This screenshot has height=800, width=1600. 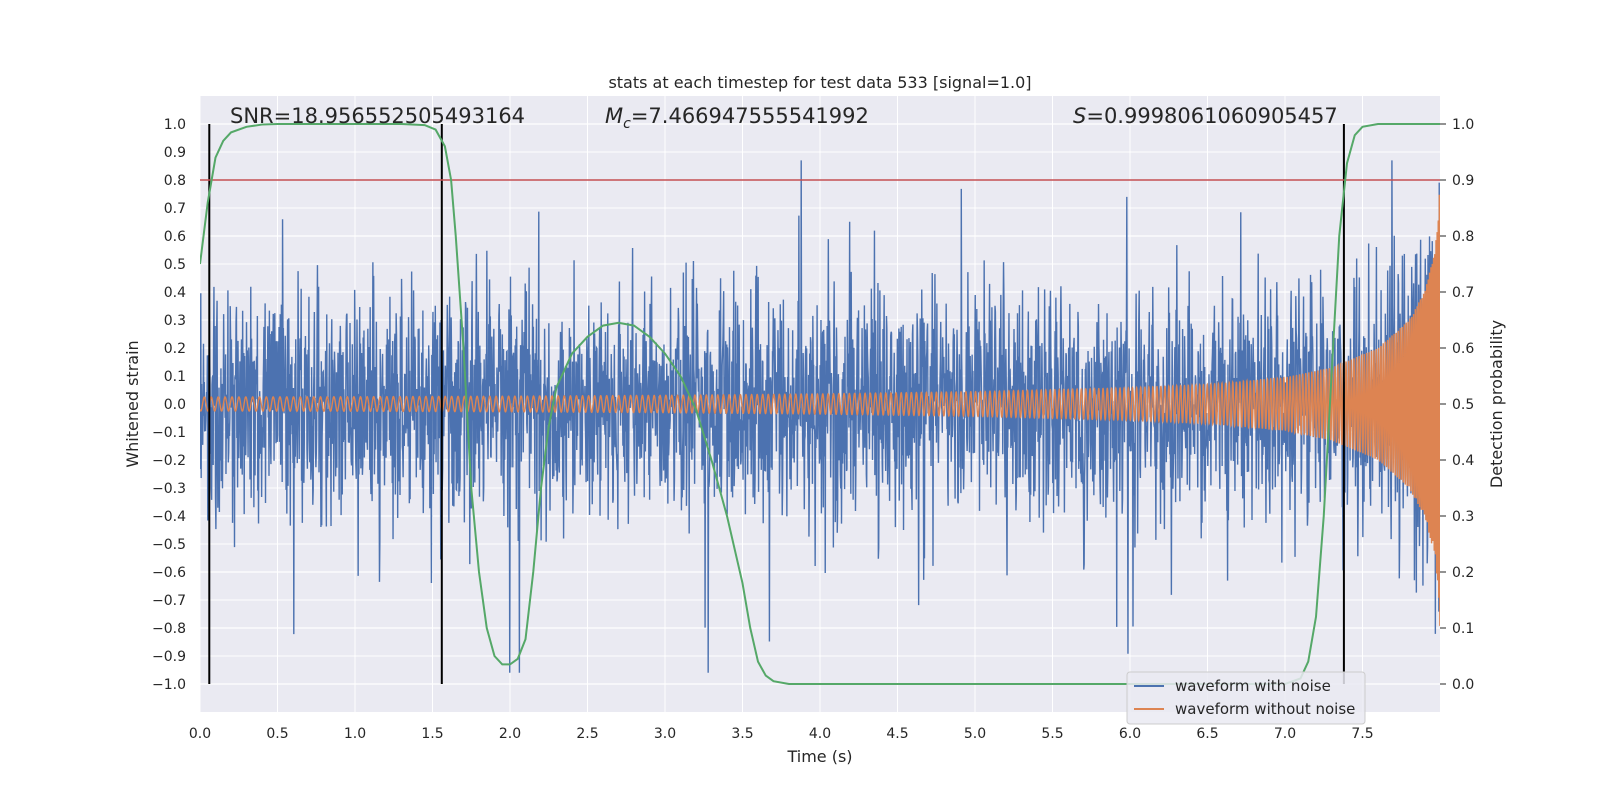 I want to click on legend-label-noisy: waveform with noise, so click(x=1253, y=686).